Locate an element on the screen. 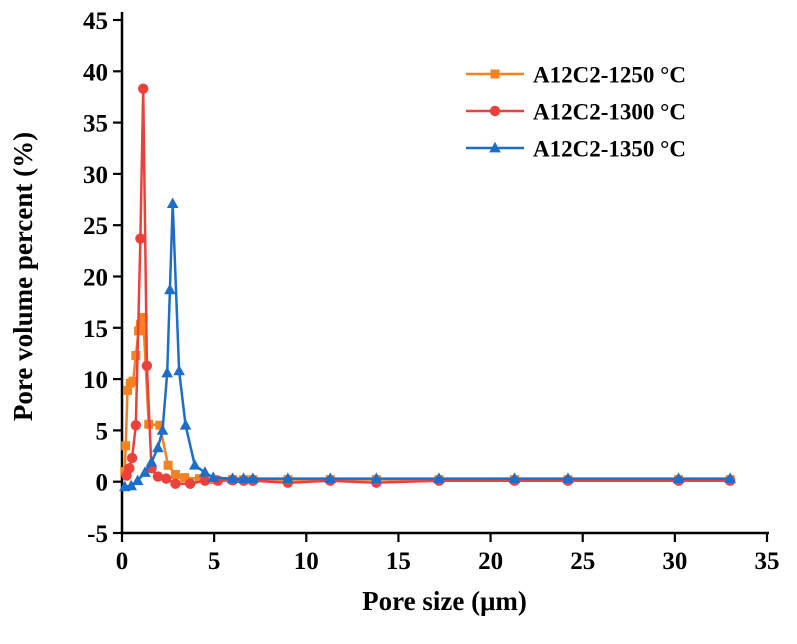  y-tick-label: 25 is located at coordinates (95, 226).